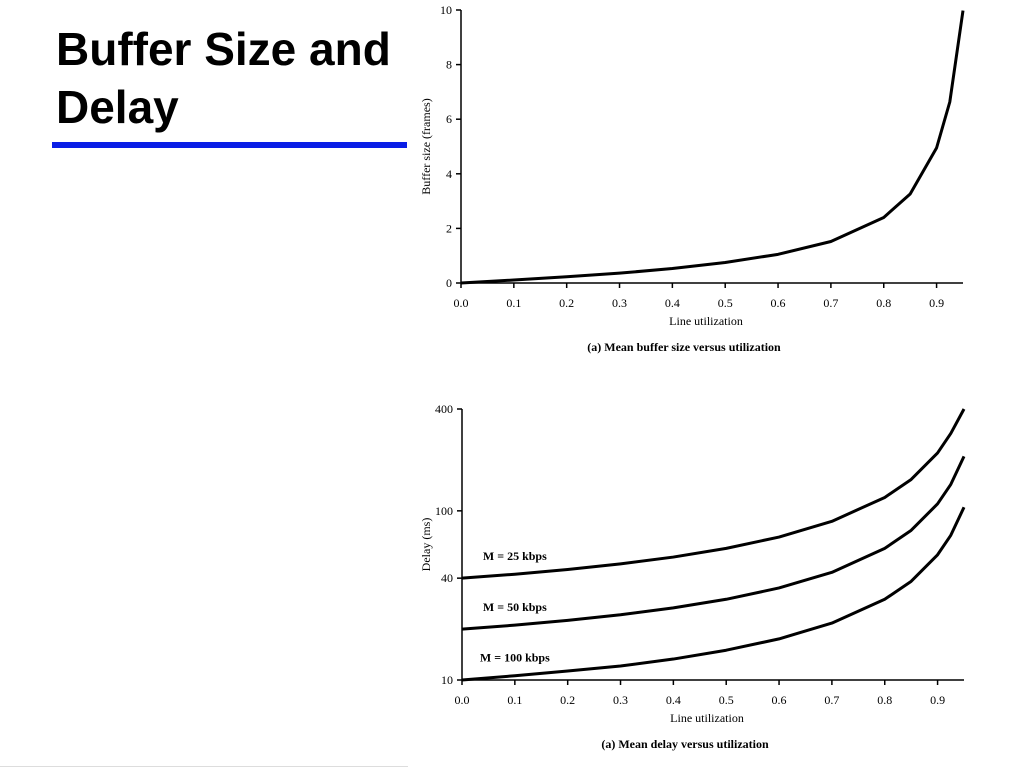 The height and width of the screenshot is (768, 1024). I want to click on y-tick-label: 2, so click(449, 228).